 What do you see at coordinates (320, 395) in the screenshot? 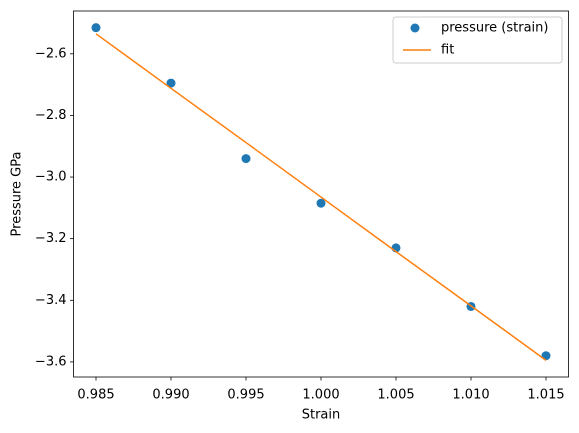
I see `x-tick-label: 1.000` at bounding box center [320, 395].